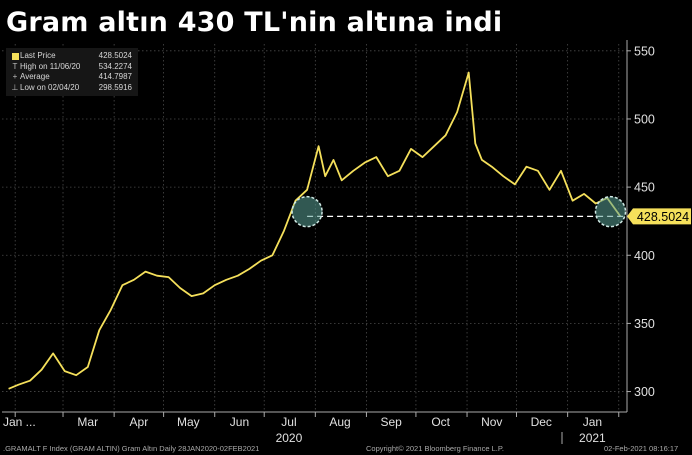  Describe the element at coordinates (50, 66) in the screenshot. I see `legend-label: High on 11/06/20` at that location.